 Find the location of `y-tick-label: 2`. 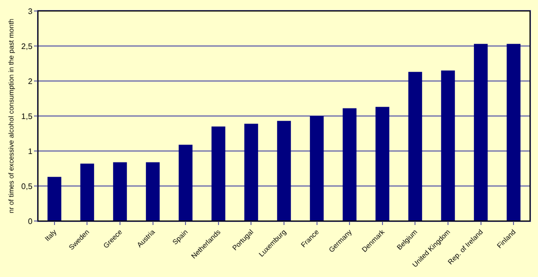

y-tick-label: 2 is located at coordinates (30, 81).